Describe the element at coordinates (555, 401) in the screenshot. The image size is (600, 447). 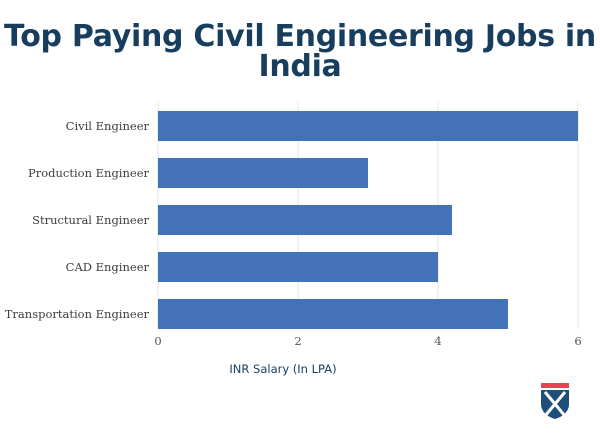
I see `shield-logo-icon` at that location.